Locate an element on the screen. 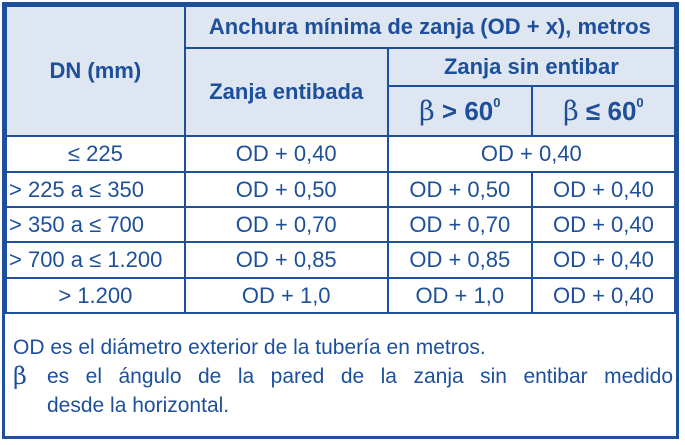  beta-gt-cell: OD + 0,85 is located at coordinates (459, 260).